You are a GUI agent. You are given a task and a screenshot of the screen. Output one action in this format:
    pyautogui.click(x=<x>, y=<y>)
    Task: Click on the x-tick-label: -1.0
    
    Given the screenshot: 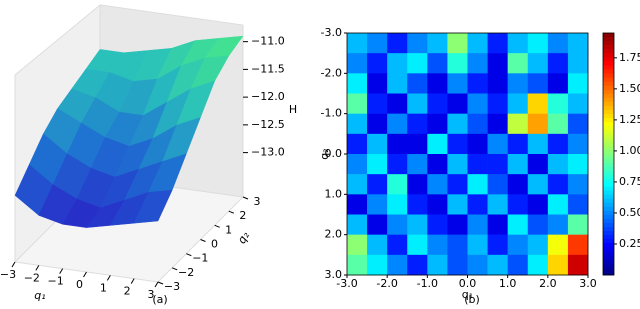 What is the action you would take?
    pyautogui.click(x=427, y=283)
    